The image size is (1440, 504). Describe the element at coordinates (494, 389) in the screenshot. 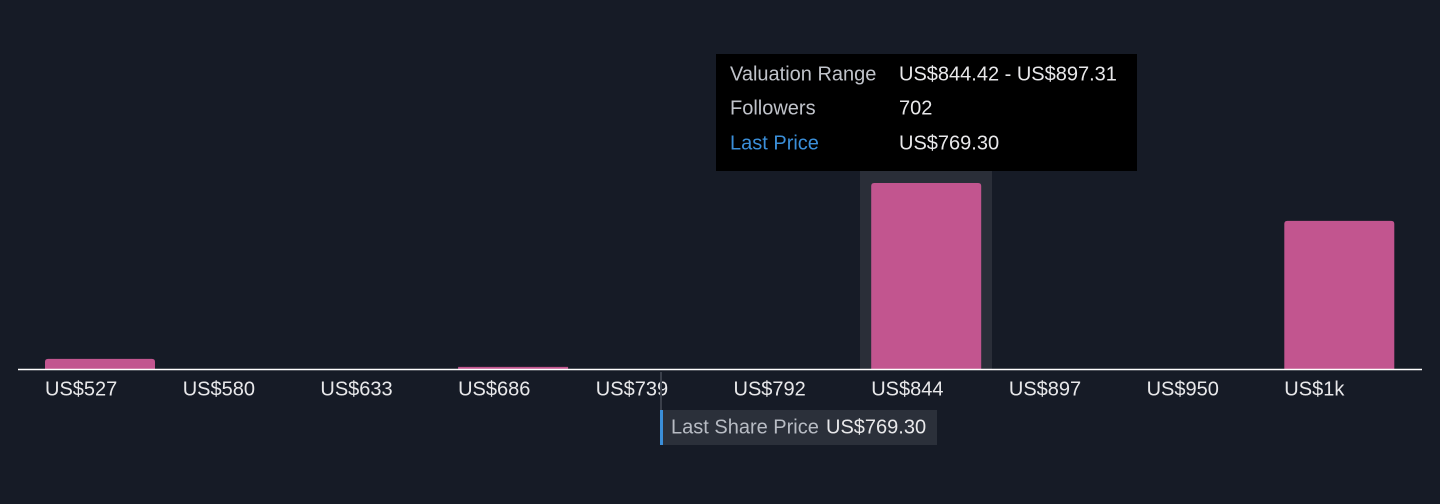

I see `x-tick-label: US$686` at that location.